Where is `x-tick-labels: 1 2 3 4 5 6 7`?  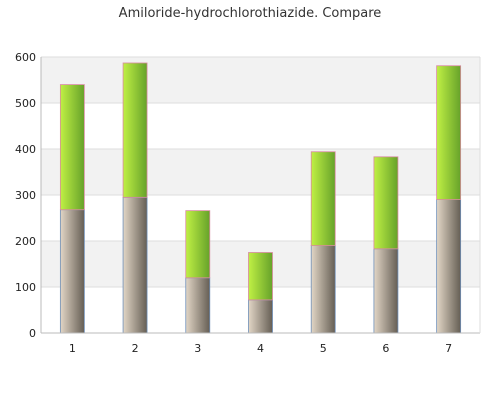 x-tick-labels: 1 2 3 4 5 6 7 is located at coordinates (260, 348).